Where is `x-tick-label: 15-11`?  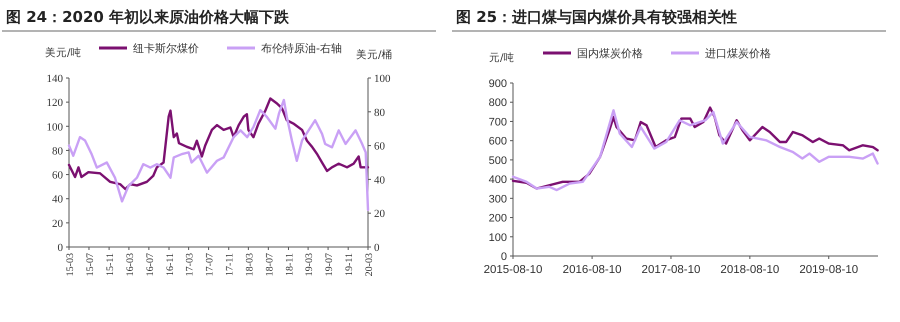 x-tick-label: 15-11 is located at coordinates (110, 264).